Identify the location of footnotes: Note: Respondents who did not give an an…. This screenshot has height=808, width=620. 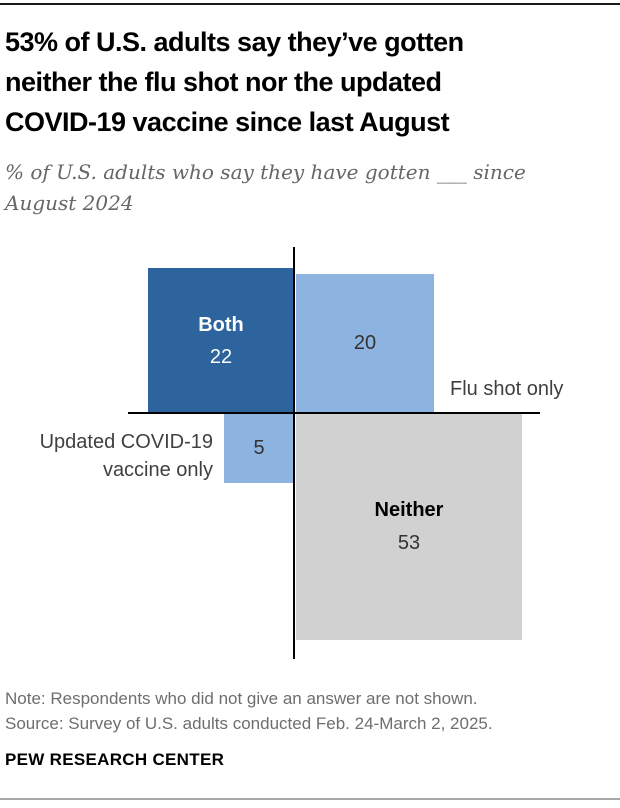
(249, 711).